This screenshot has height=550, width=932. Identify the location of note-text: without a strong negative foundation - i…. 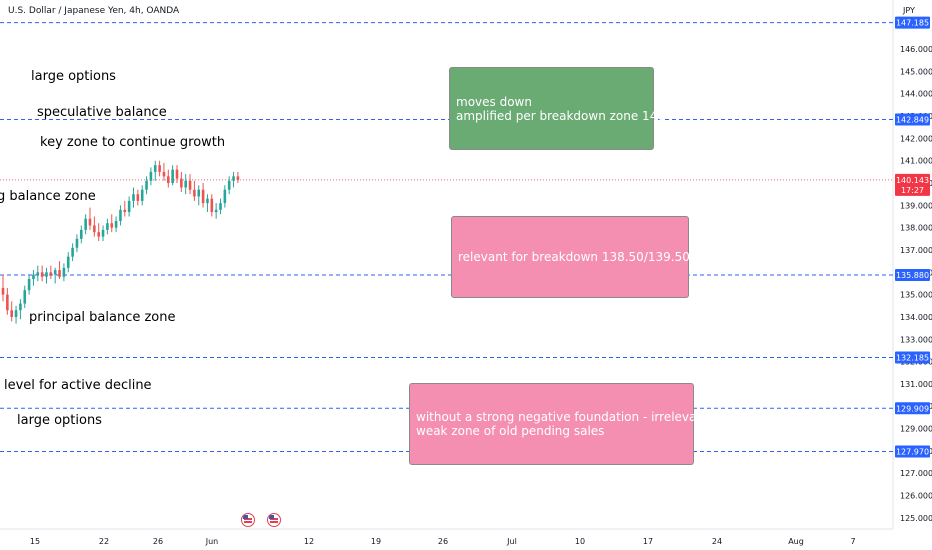
(562, 417).